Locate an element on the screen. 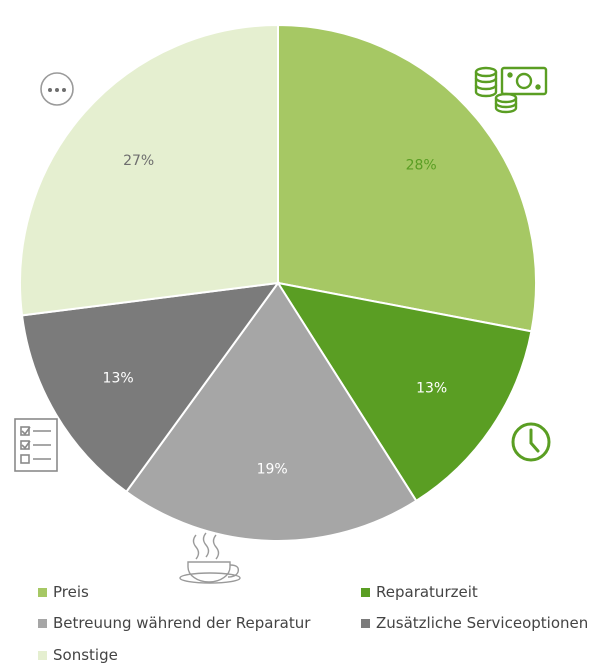 This screenshot has width=600, height=670. coffee-cup-icon is located at coordinates (210, 558).